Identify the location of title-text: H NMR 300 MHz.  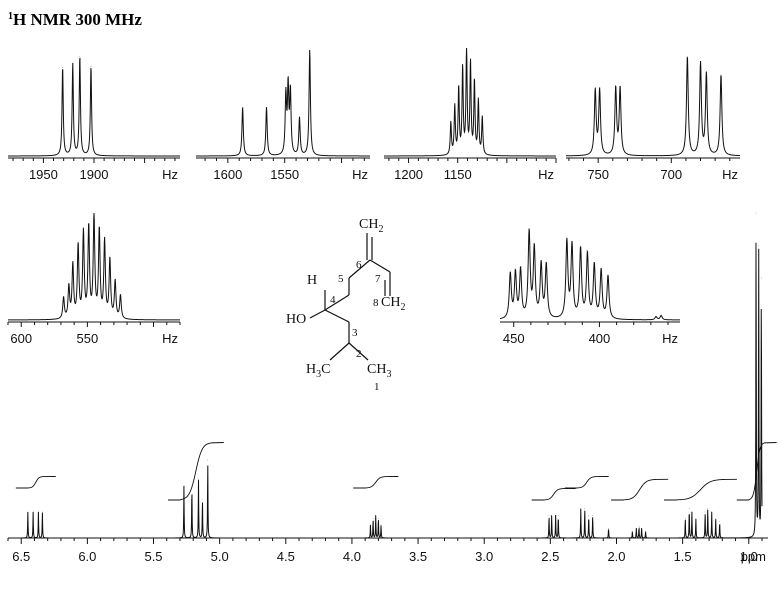
(77, 19).